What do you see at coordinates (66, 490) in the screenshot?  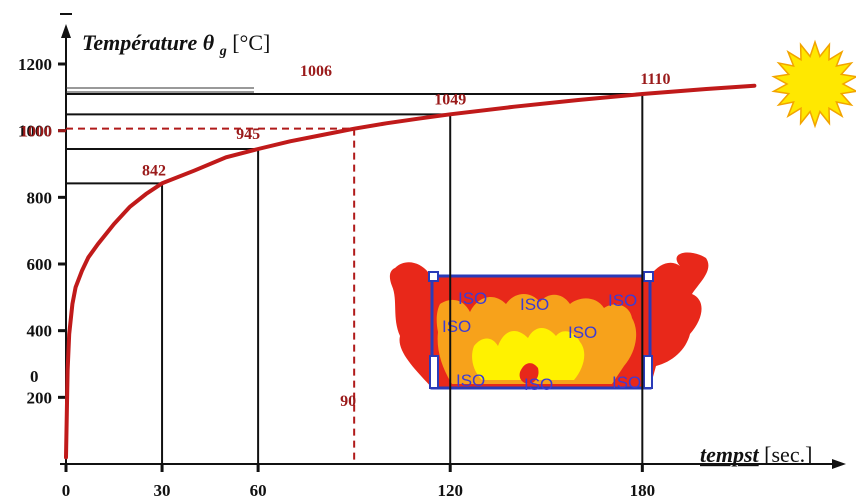 I see `x-tick-label: 0` at bounding box center [66, 490].